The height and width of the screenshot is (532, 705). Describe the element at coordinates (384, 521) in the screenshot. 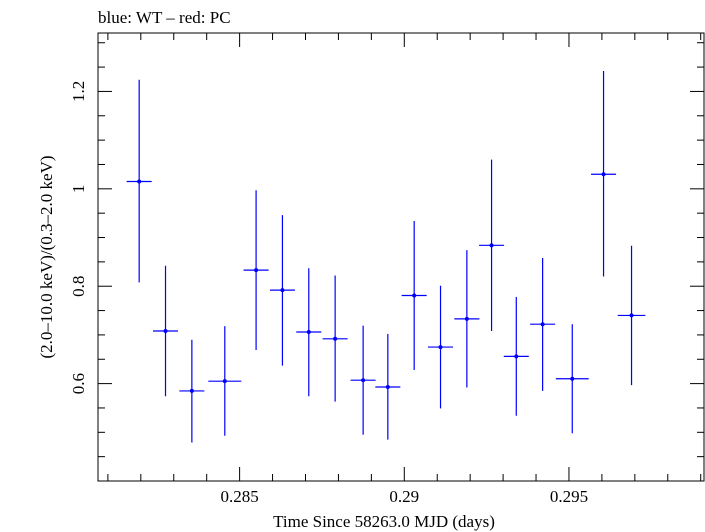

I see `x-axis-label: Time Since 58263.0 MJD (days)` at that location.